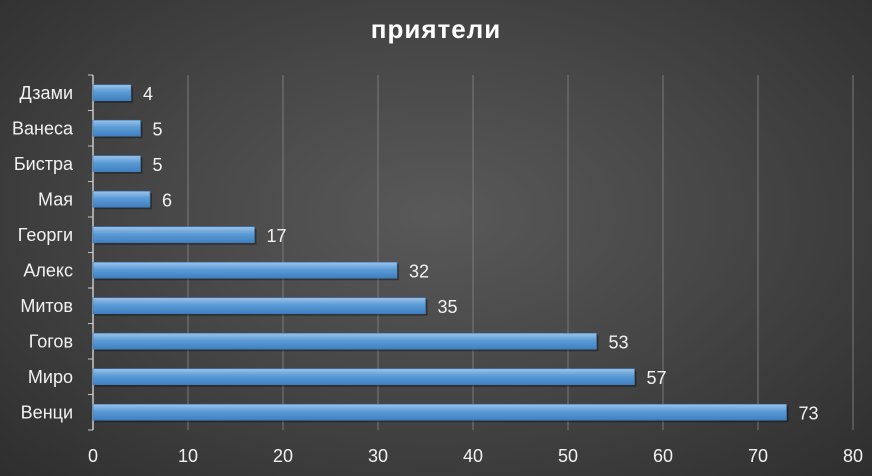 The height and width of the screenshot is (476, 872). Describe the element at coordinates (47, 412) in the screenshot. I see `category-label: Венци` at that location.